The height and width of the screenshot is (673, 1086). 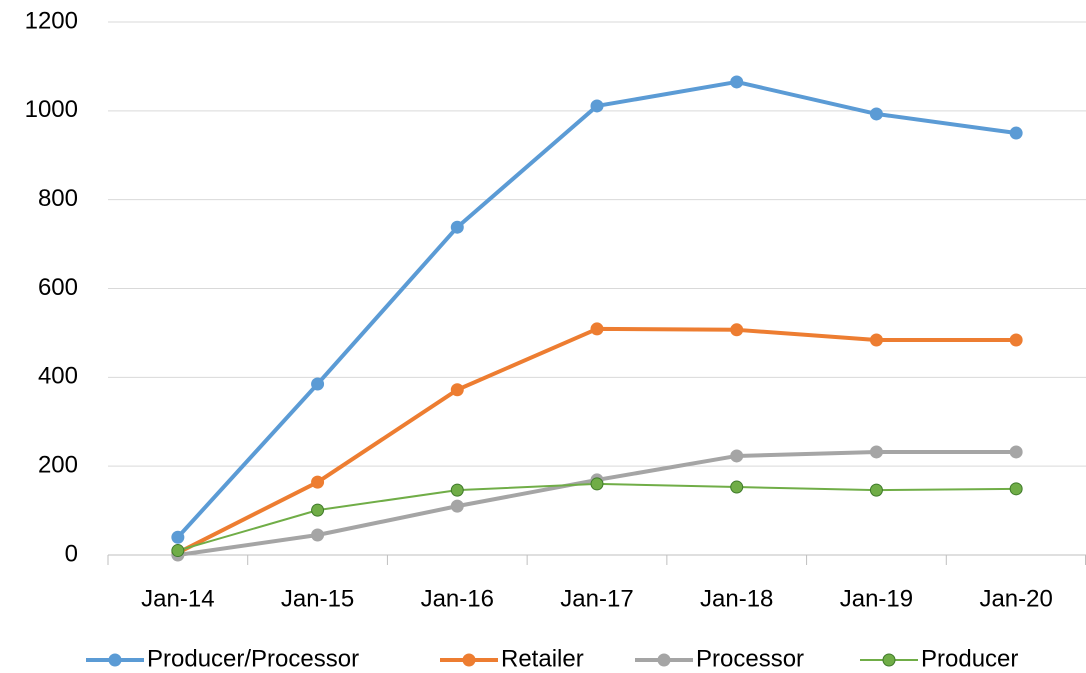 What do you see at coordinates (317, 598) in the screenshot?
I see `x-tick-label: Jan-15` at bounding box center [317, 598].